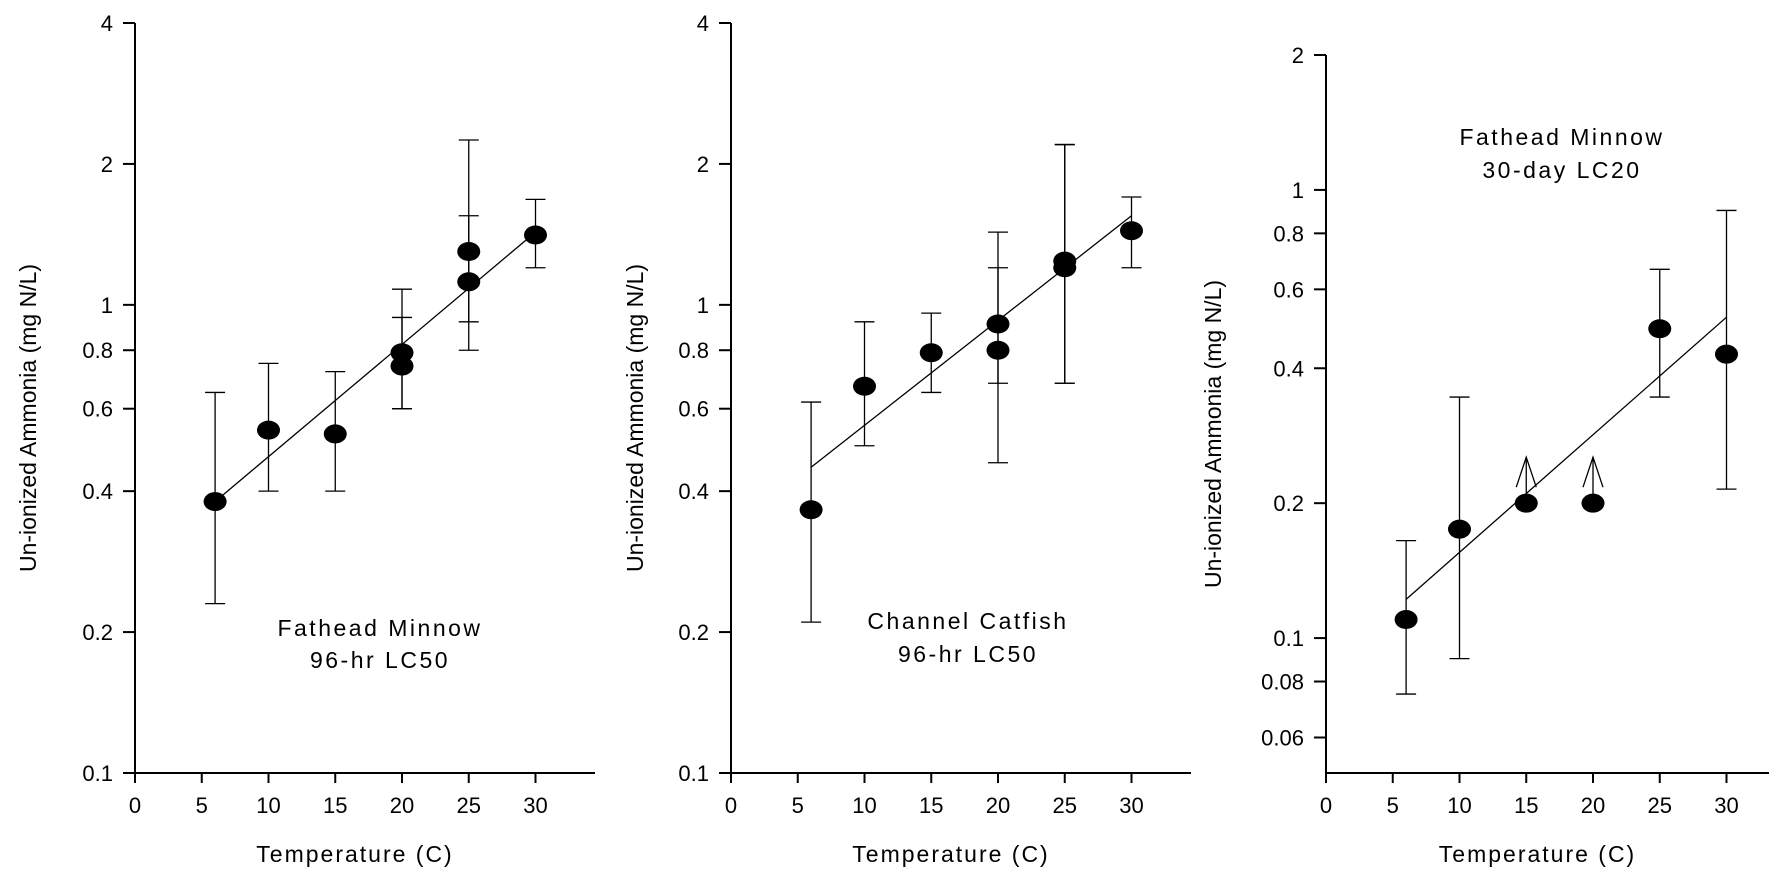 The height and width of the screenshot is (877, 1769). Describe the element at coordinates (1282, 738) in the screenshot. I see `y-tick-label: 0.06` at that location.